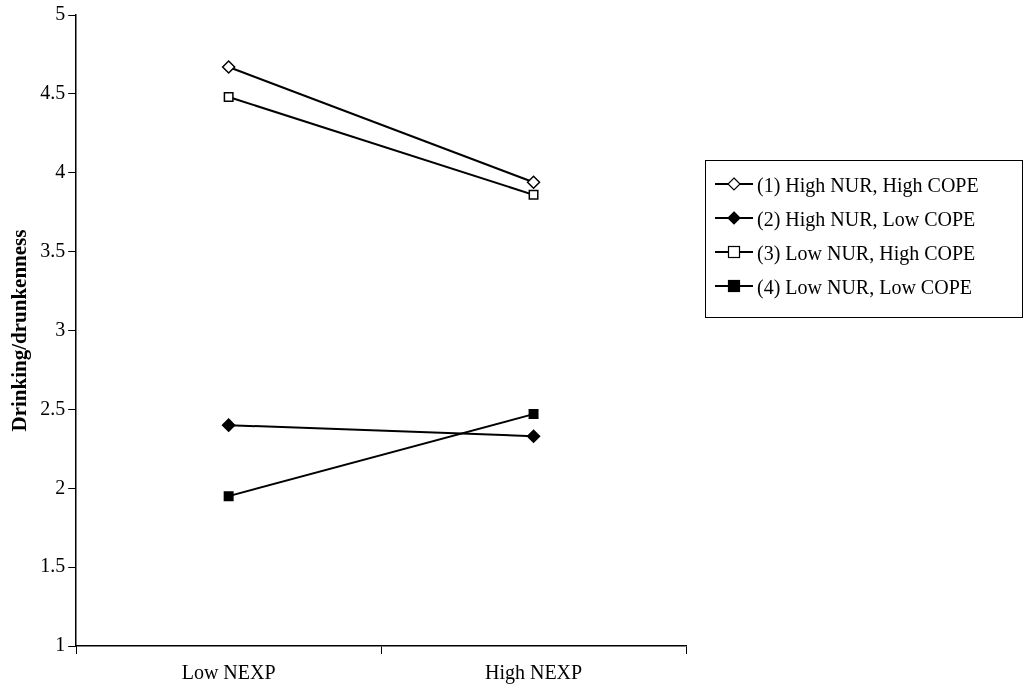 The width and height of the screenshot is (1036, 698). Describe the element at coordinates (228, 672) in the screenshot. I see `x-tick-label: Low NEXP` at that location.